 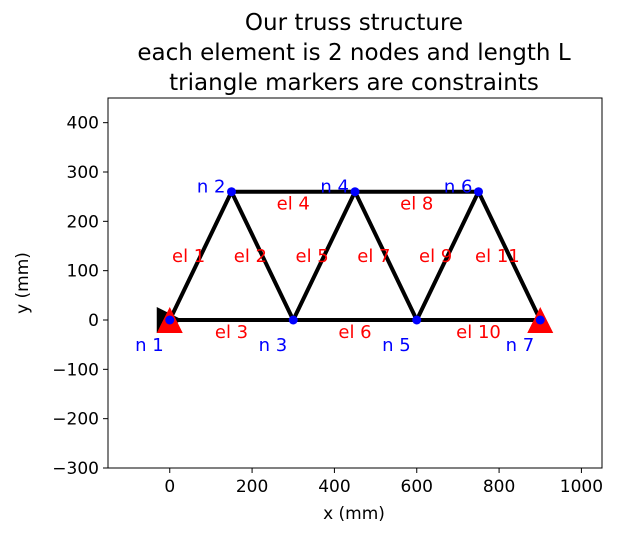 I want to click on node-label-4: n 4, so click(x=334, y=187).